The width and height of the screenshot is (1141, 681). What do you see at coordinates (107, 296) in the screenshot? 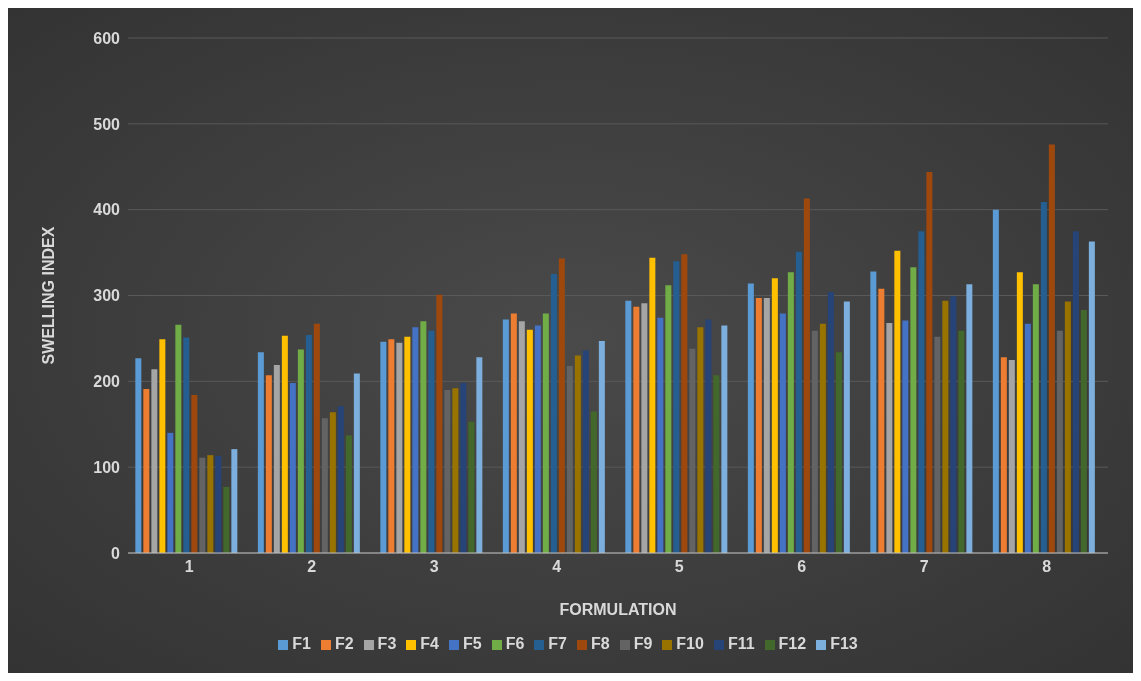
I see `y-tick-label: 300` at bounding box center [107, 296].